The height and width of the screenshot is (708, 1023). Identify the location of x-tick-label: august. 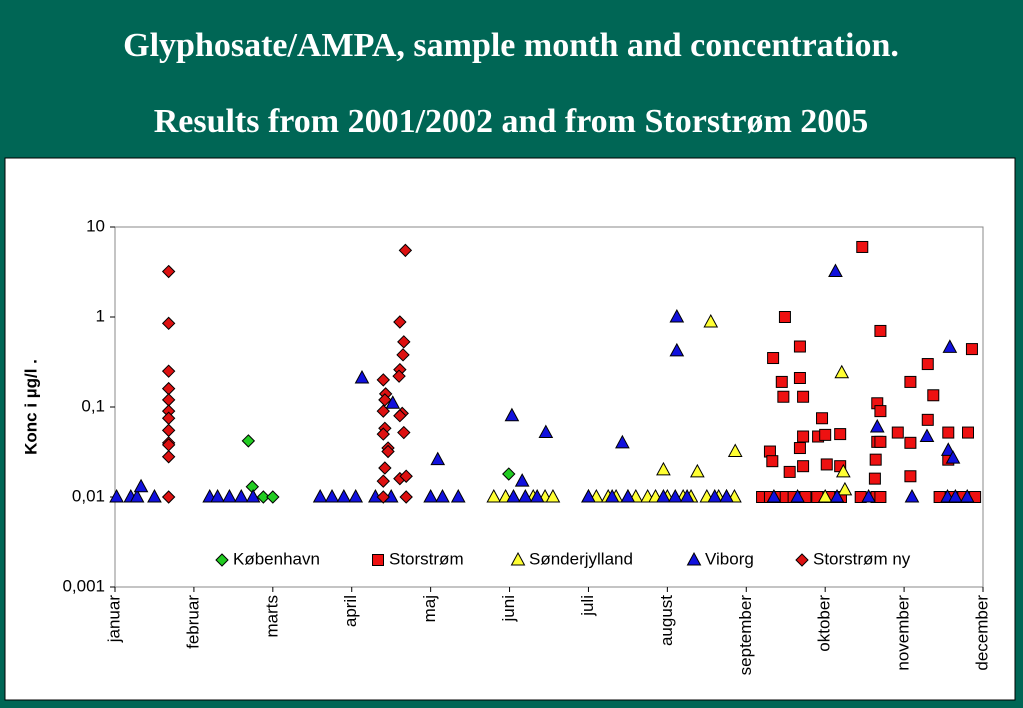
(666, 620).